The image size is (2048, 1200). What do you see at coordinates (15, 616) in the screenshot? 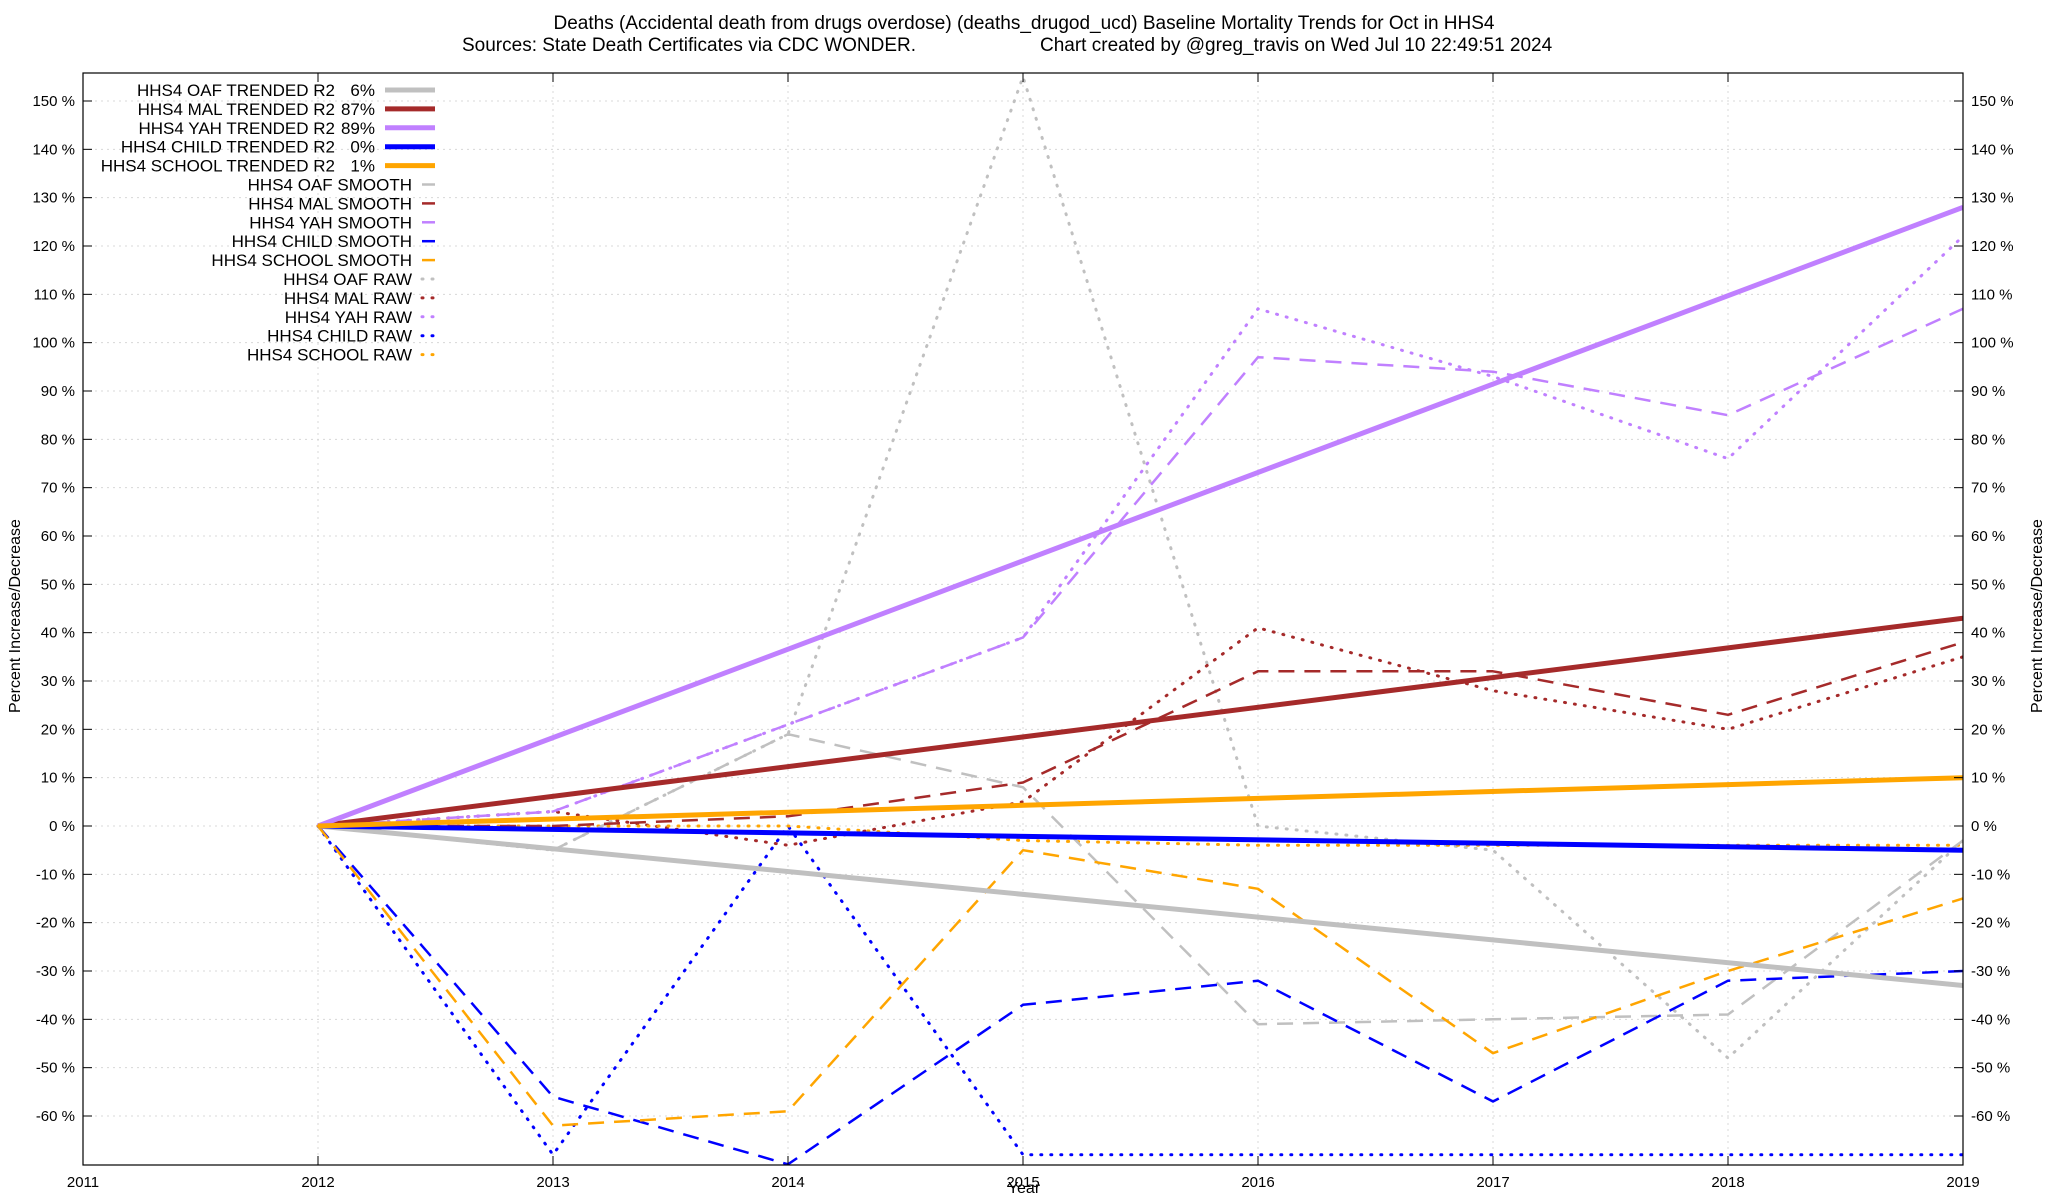
I see `y-axis-label-left: Percent Increase/Decrease` at bounding box center [15, 616].